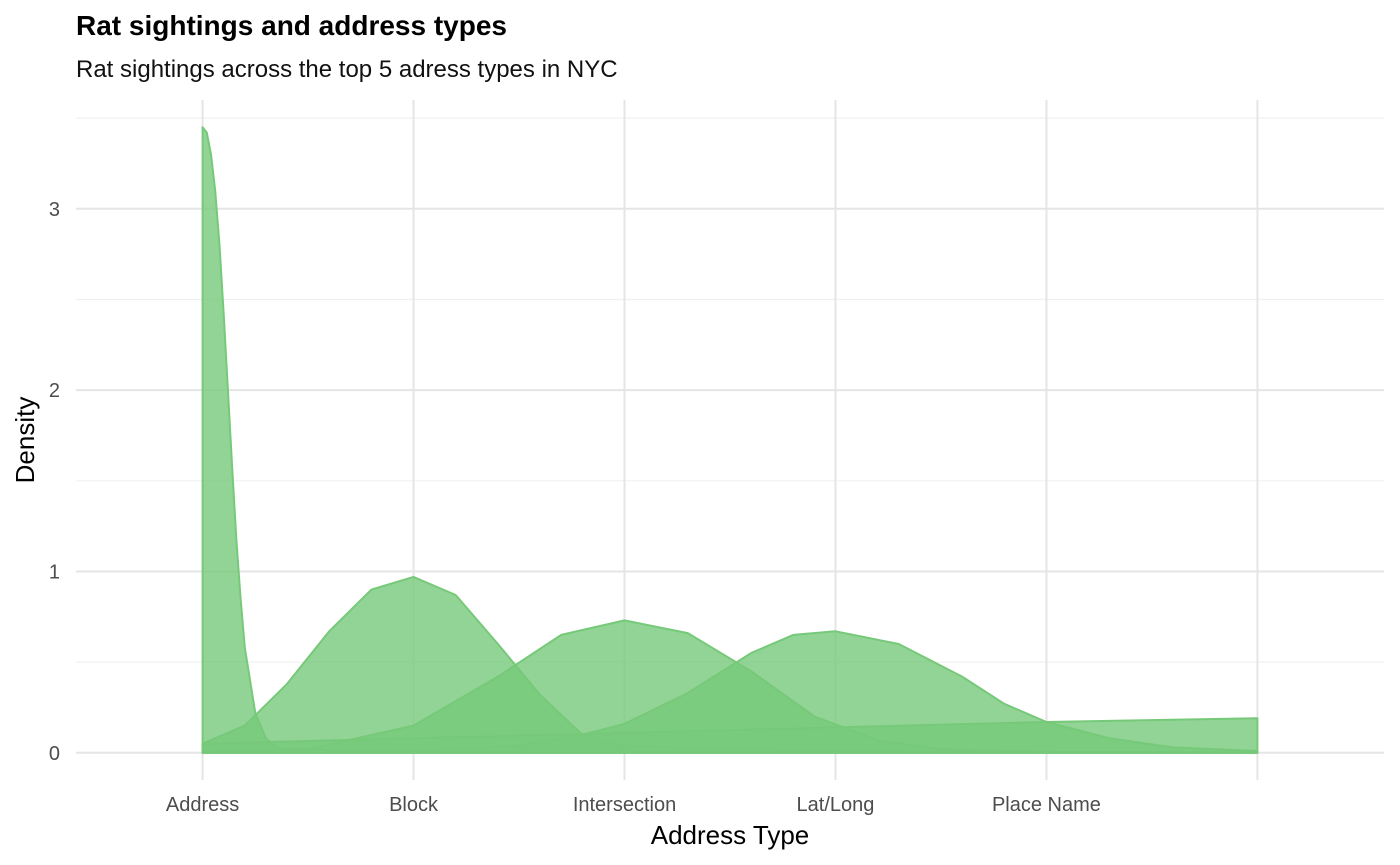 The image size is (1400, 865). I want to click on x-tick-label: Address, so click(202, 805).